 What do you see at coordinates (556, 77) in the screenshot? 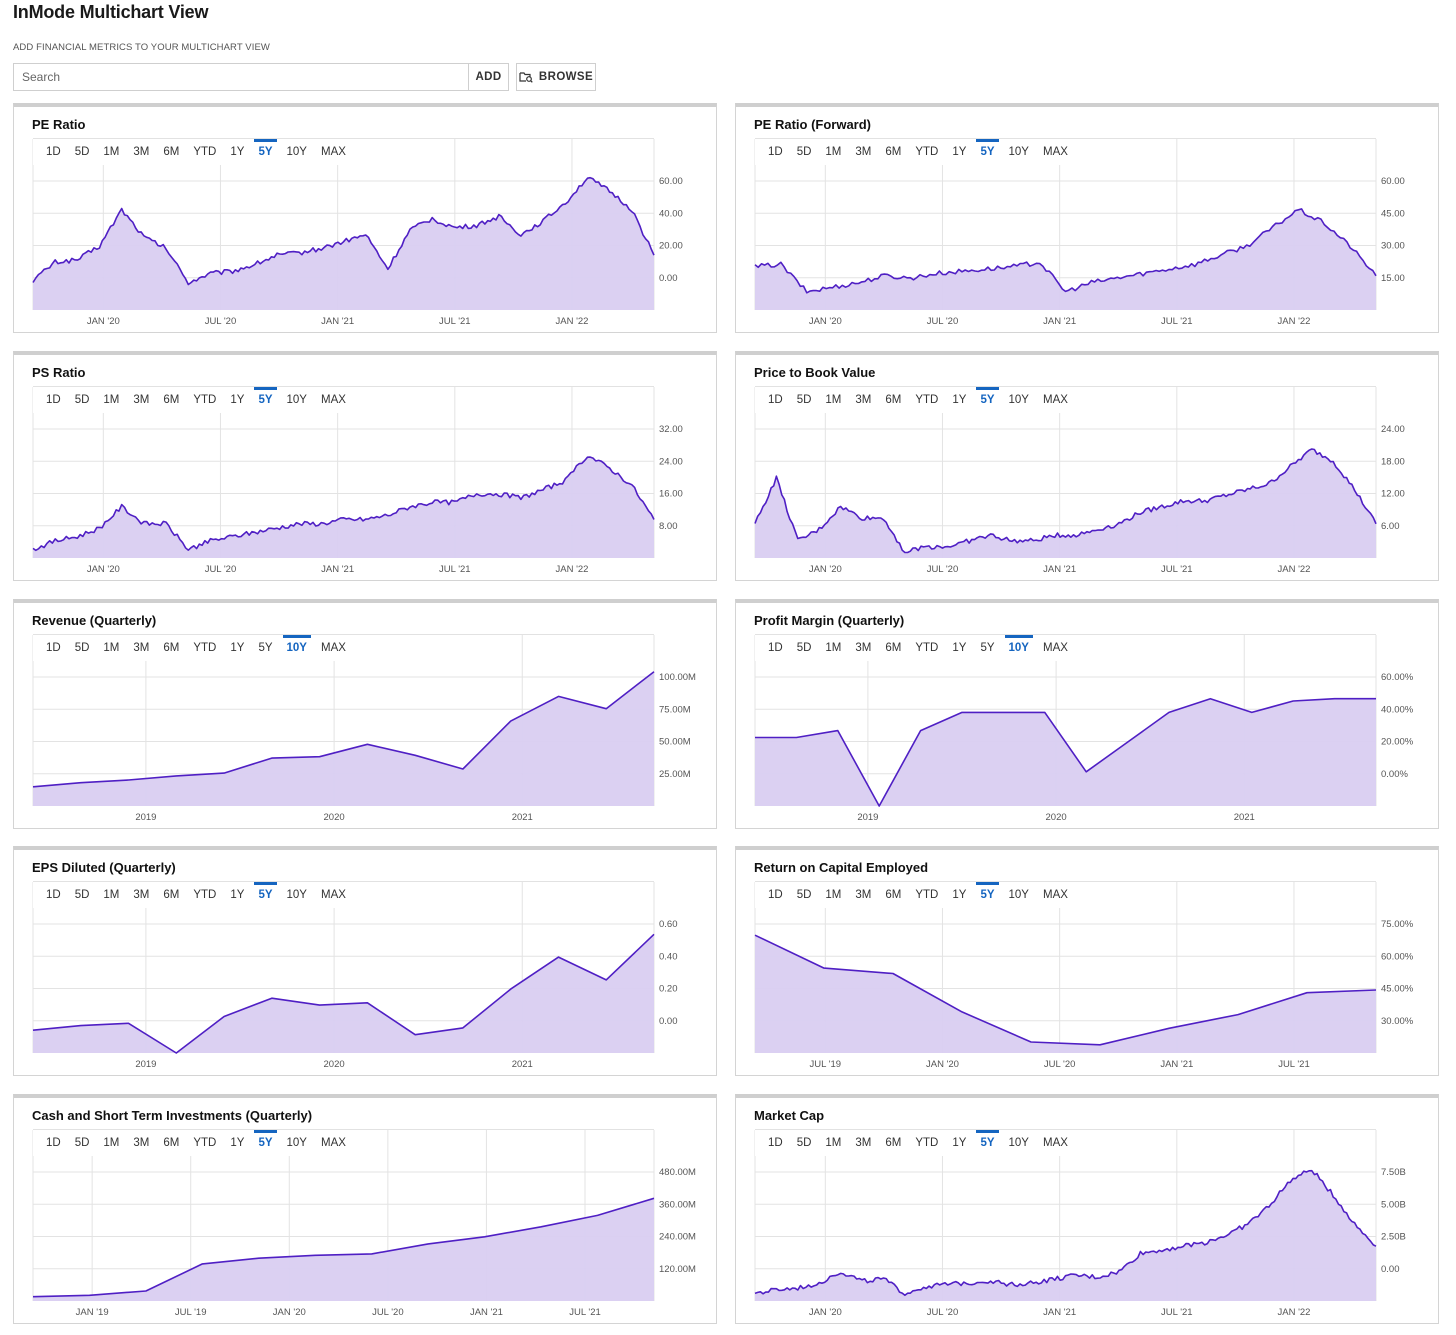
I see `browse-button: BROWSE` at bounding box center [556, 77].